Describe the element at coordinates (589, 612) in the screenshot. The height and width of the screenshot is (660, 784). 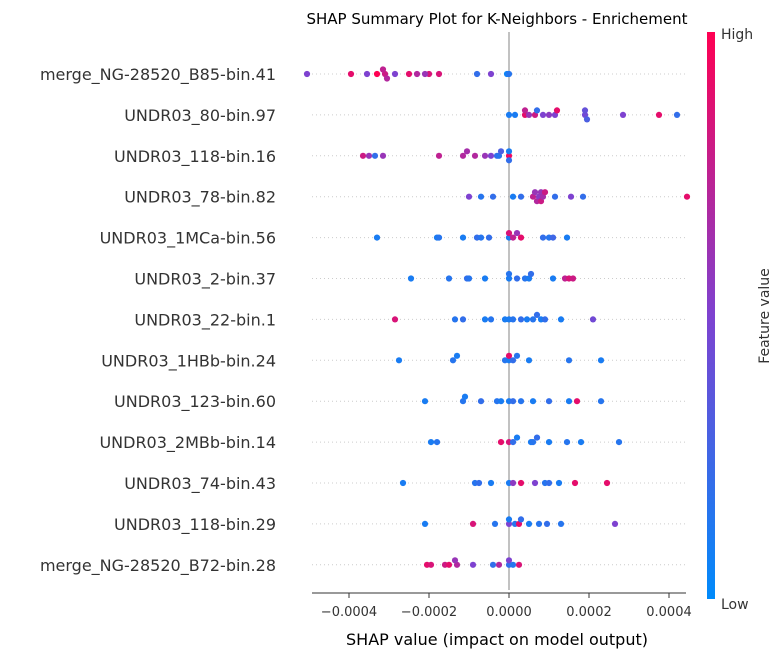
I see `x-tick-label: 0.0002` at that location.